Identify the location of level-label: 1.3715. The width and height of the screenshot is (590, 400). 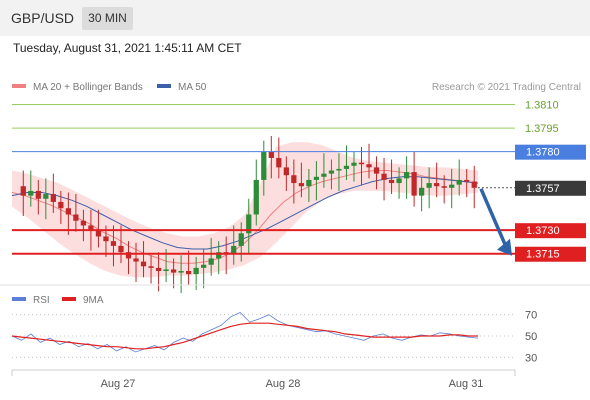
(543, 255).